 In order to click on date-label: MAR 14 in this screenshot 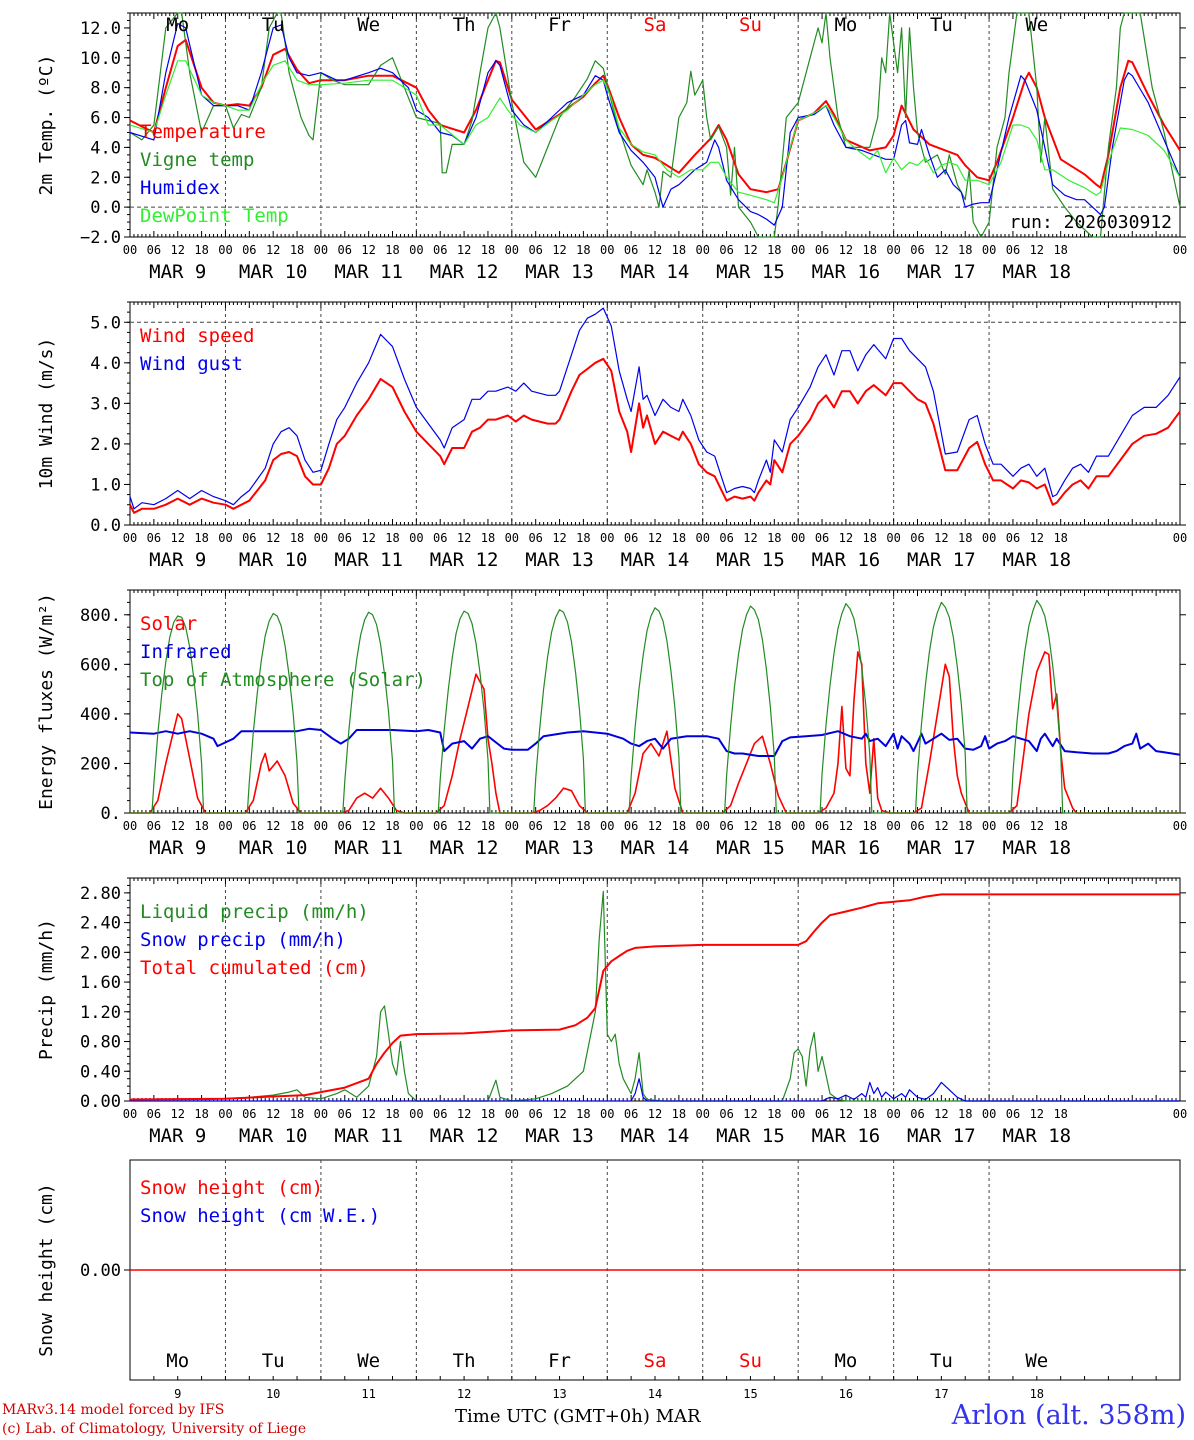, I will do `click(655, 1136)`.